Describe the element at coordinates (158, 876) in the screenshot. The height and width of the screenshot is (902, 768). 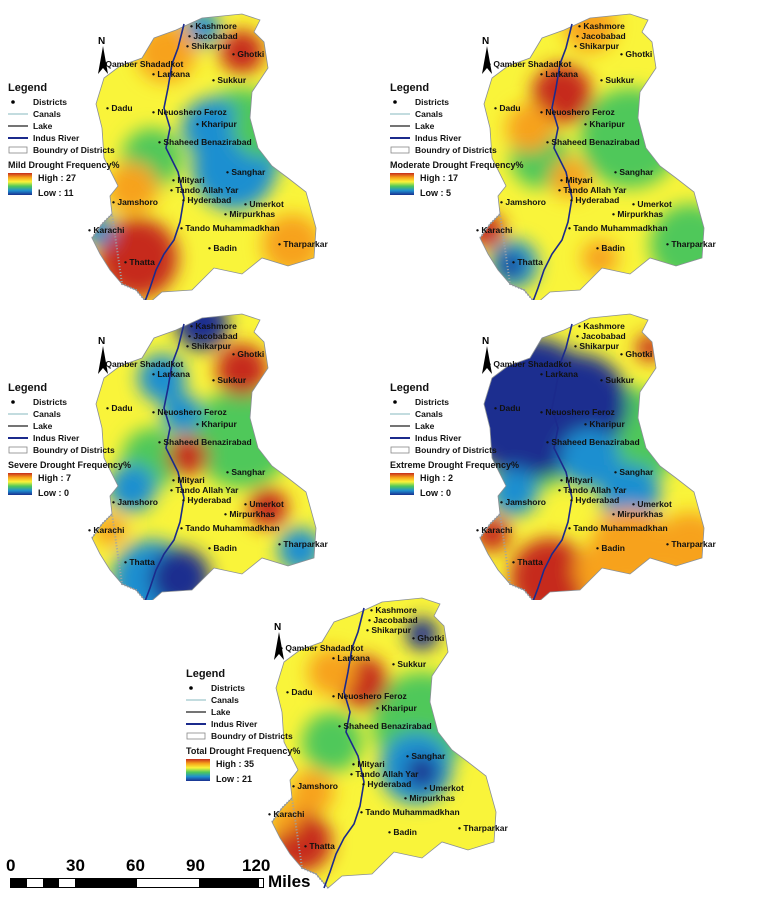
I see `scale-bar: 0 30 60 90 120 Miles` at that location.